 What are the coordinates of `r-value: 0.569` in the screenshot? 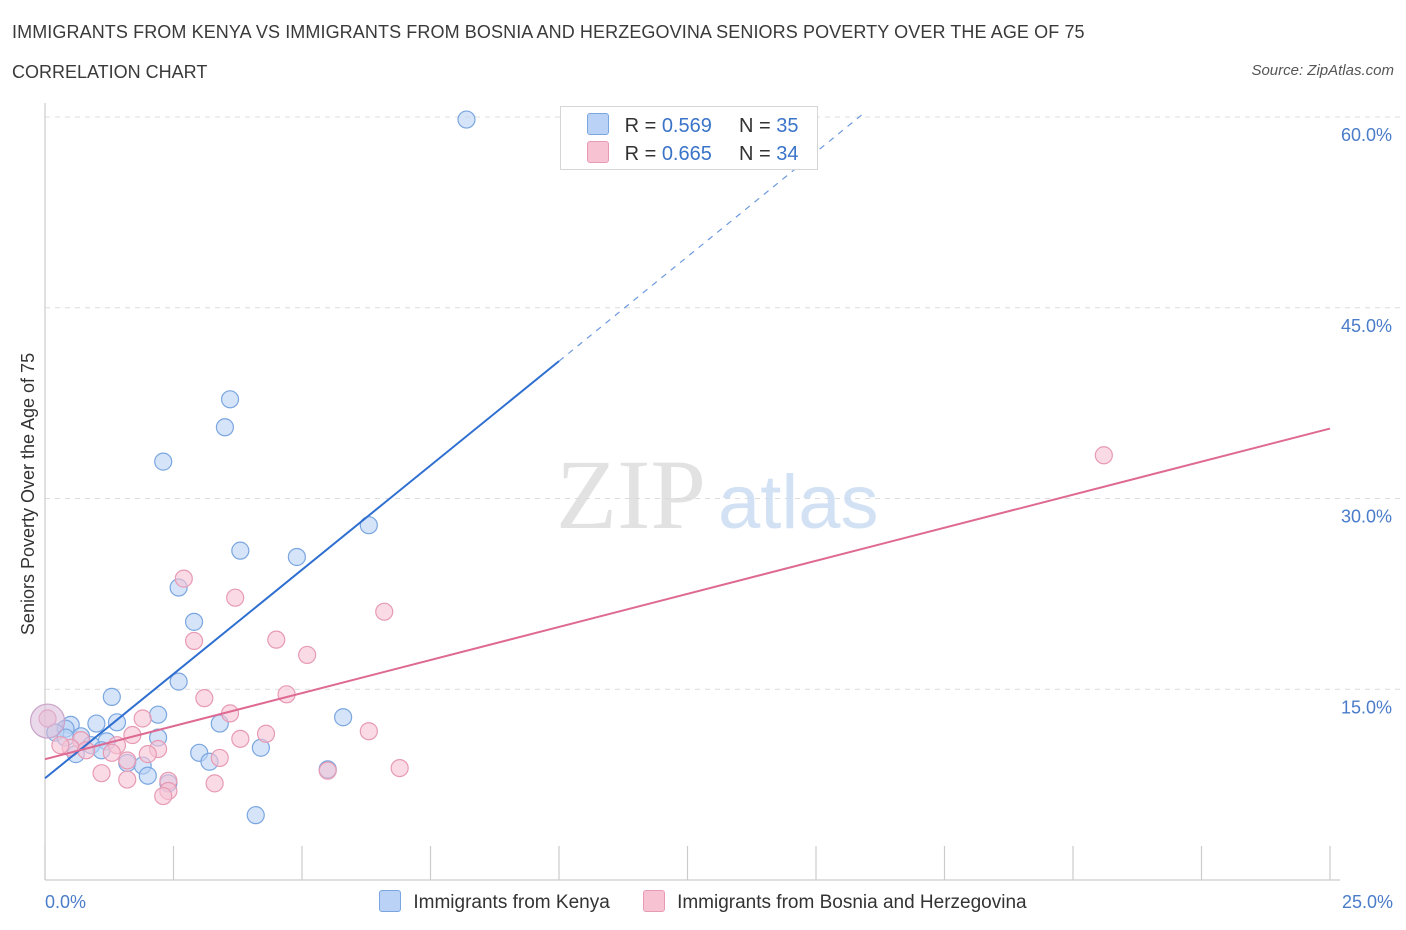 It's located at (686, 126).